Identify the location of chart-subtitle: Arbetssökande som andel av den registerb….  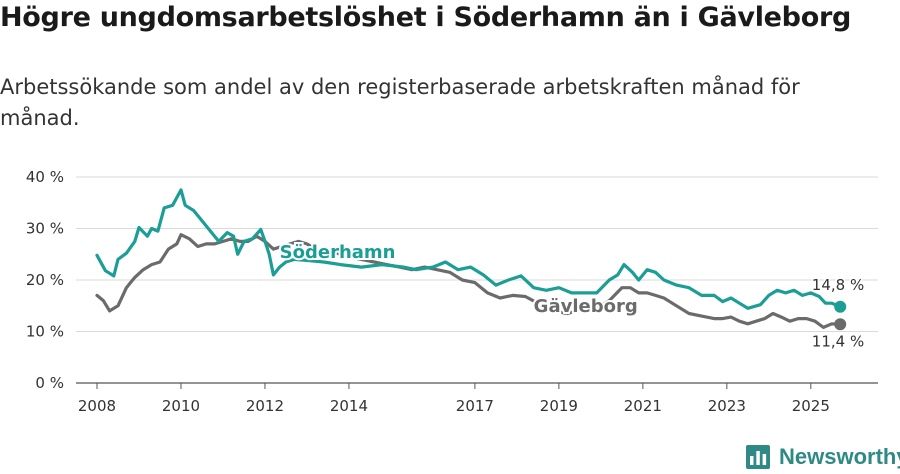
(400, 102).